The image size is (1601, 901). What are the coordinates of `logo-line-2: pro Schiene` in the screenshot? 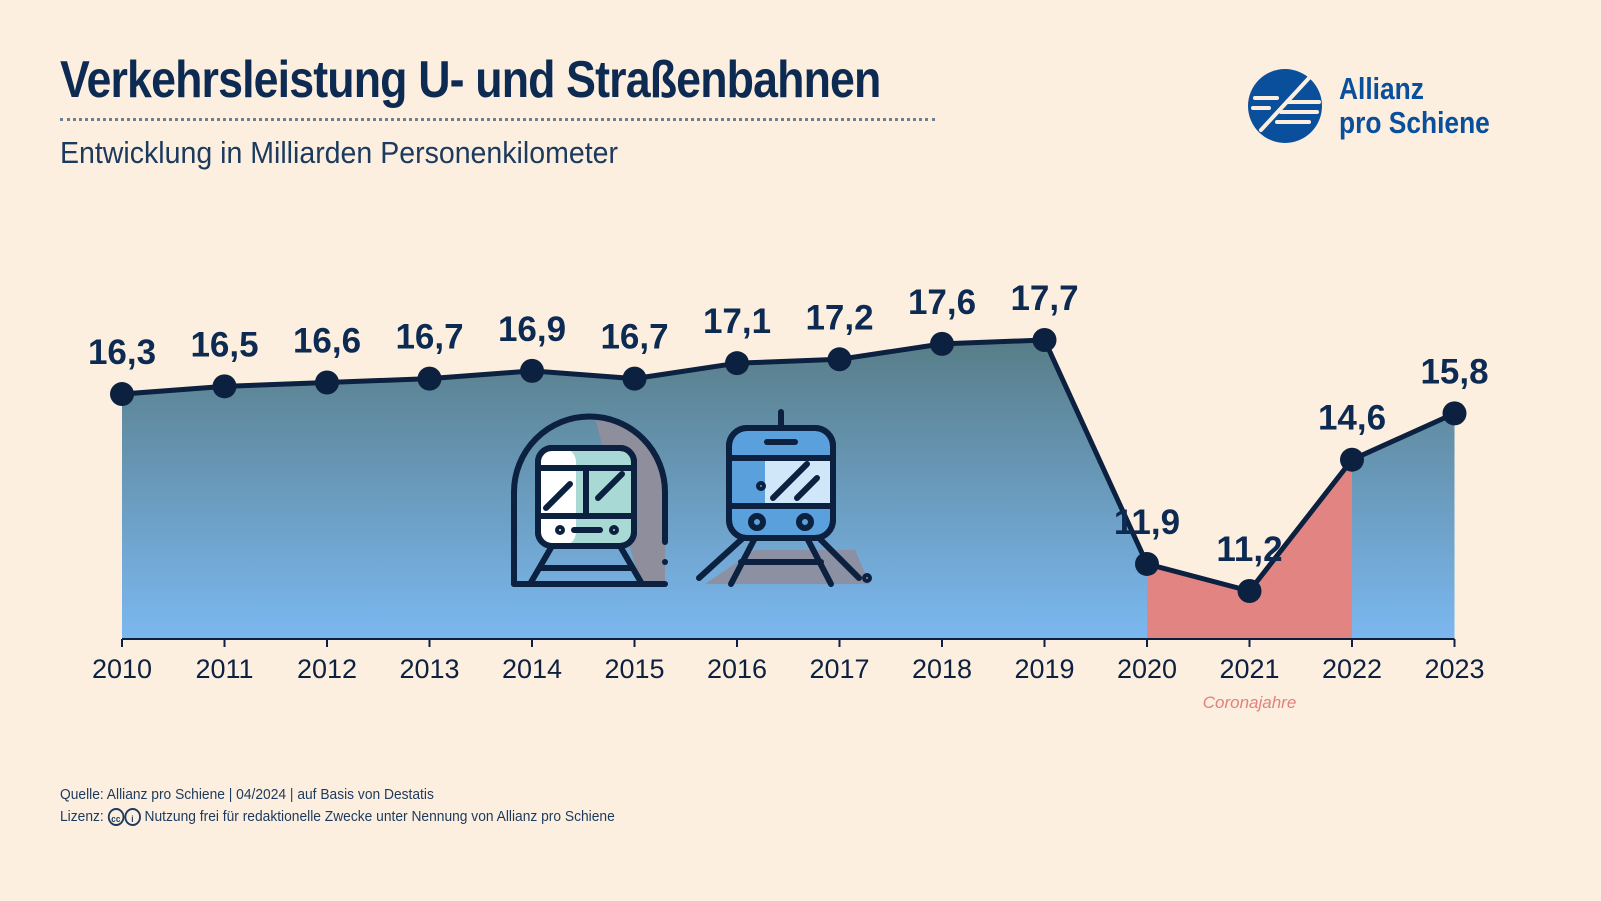 It's located at (1414, 122).